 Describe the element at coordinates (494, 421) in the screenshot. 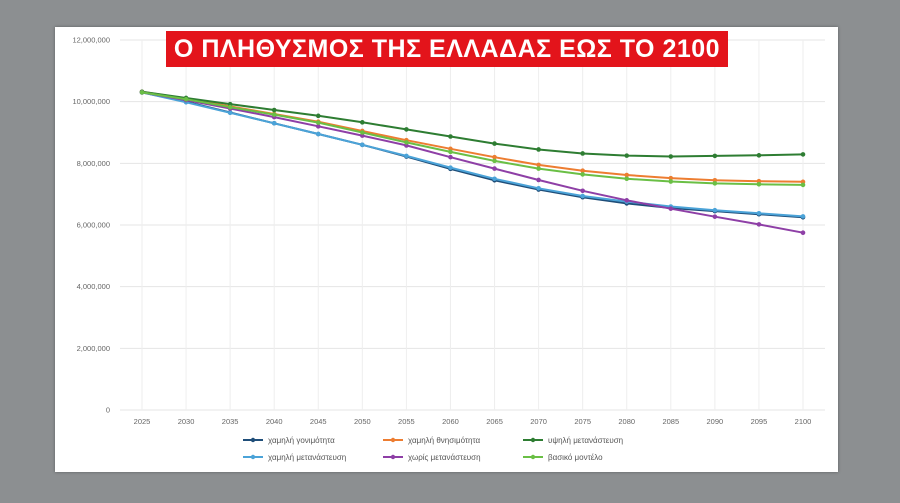

I see `x-tick-label: 2065` at that location.